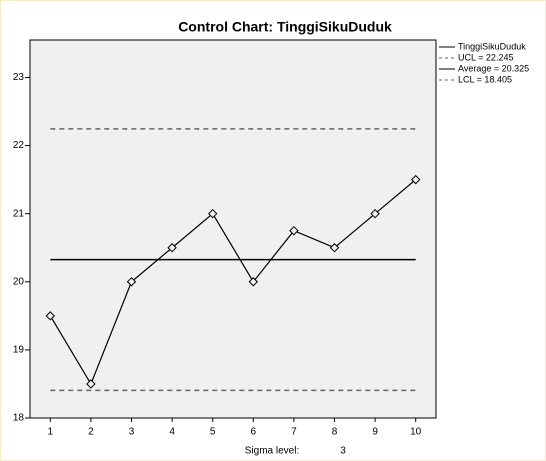  What do you see at coordinates (492, 46) in the screenshot?
I see `legend-label: TinggiSikuDuduk` at bounding box center [492, 46].